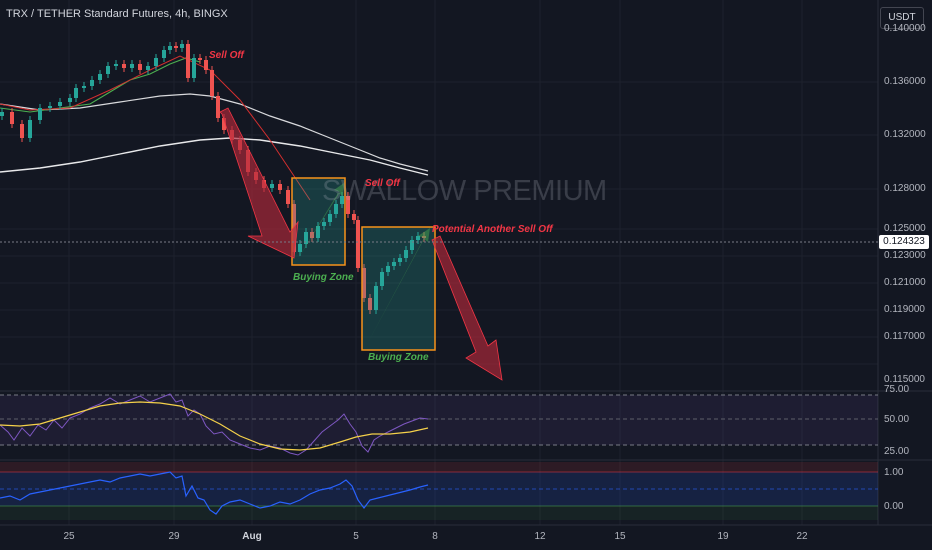 The image size is (932, 550). Describe the element at coordinates (100, 85) in the screenshot. I see `ma-green` at that location.